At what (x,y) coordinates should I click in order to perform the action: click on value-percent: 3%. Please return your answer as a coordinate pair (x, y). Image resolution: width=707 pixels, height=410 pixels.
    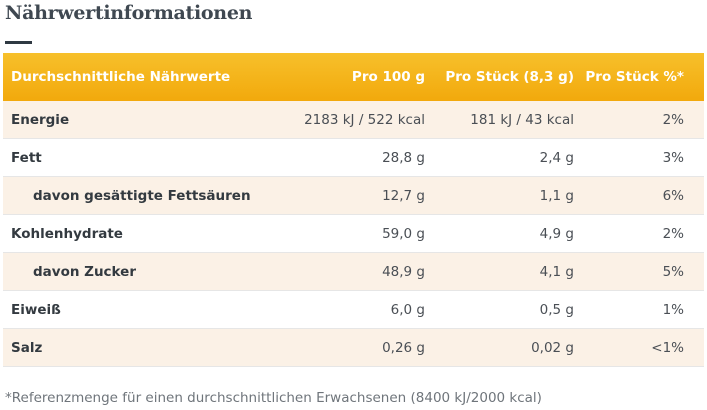
    Looking at the image, I should click on (673, 157).